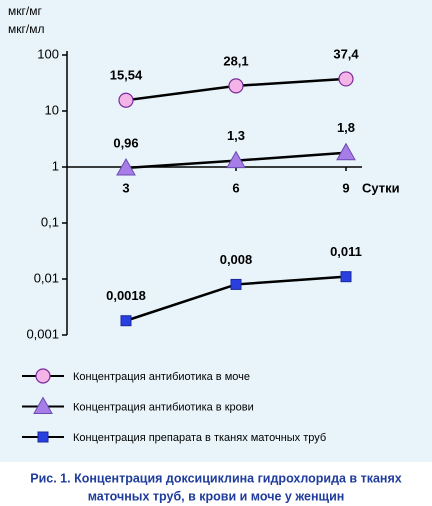  Describe the element at coordinates (55, 165) in the screenshot. I see `y-tick-label: 1` at that location.